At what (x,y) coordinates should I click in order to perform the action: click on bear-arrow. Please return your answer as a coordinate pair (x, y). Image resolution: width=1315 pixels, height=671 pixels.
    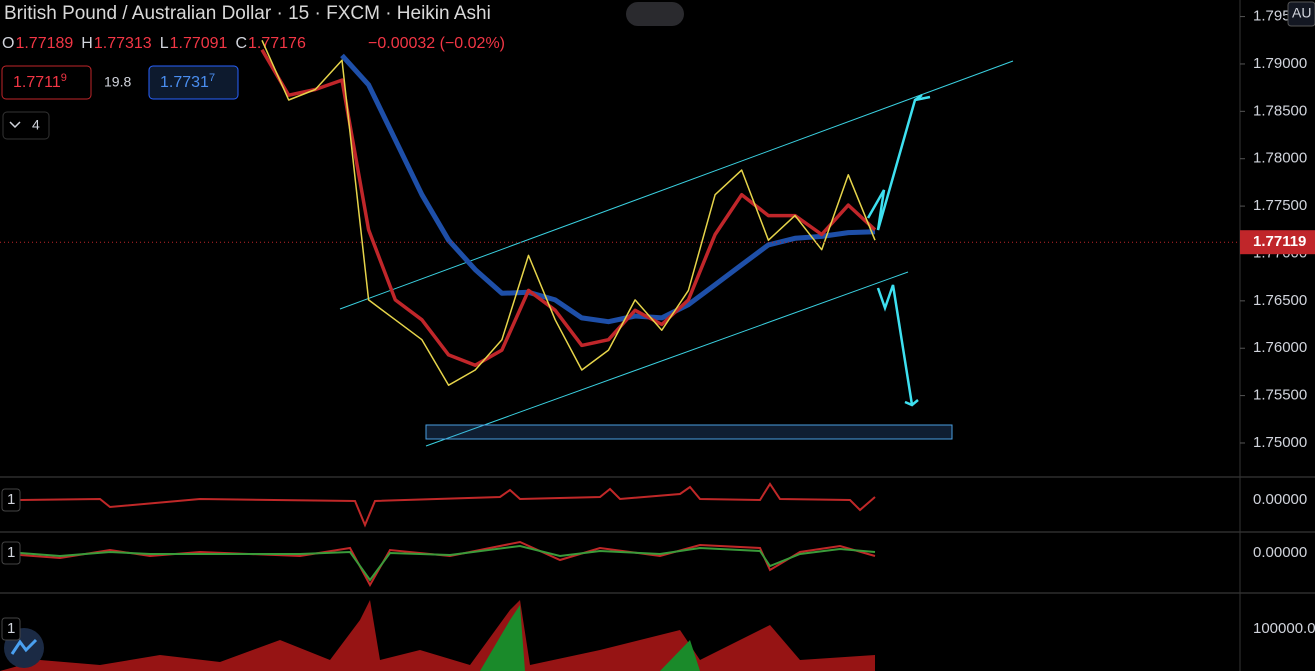
    Looking at the image, I should click on (897, 345).